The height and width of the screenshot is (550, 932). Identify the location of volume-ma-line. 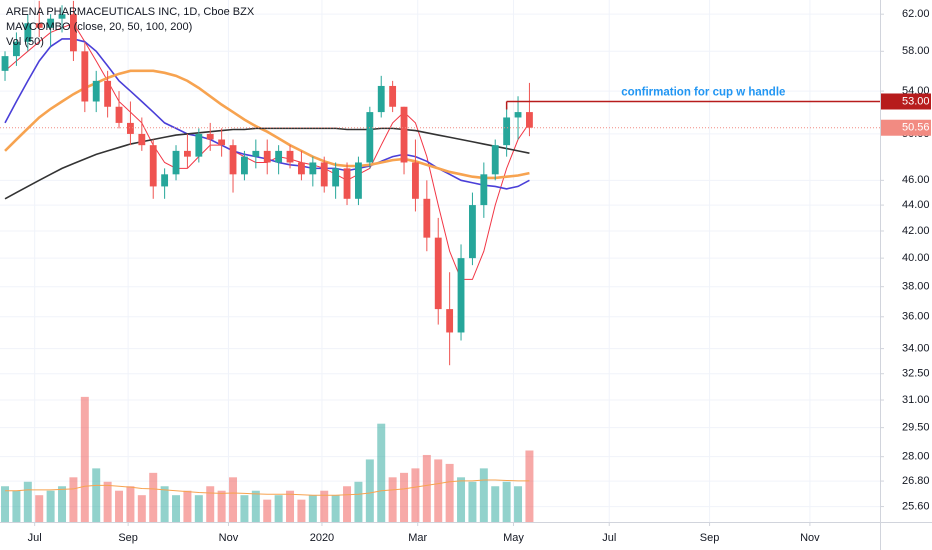
(267, 487).